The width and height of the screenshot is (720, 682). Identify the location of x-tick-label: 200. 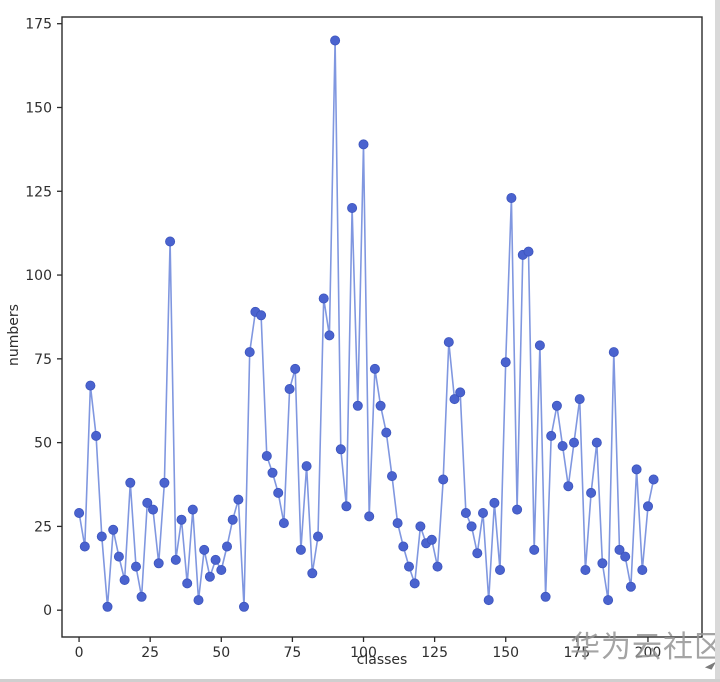
(648, 653).